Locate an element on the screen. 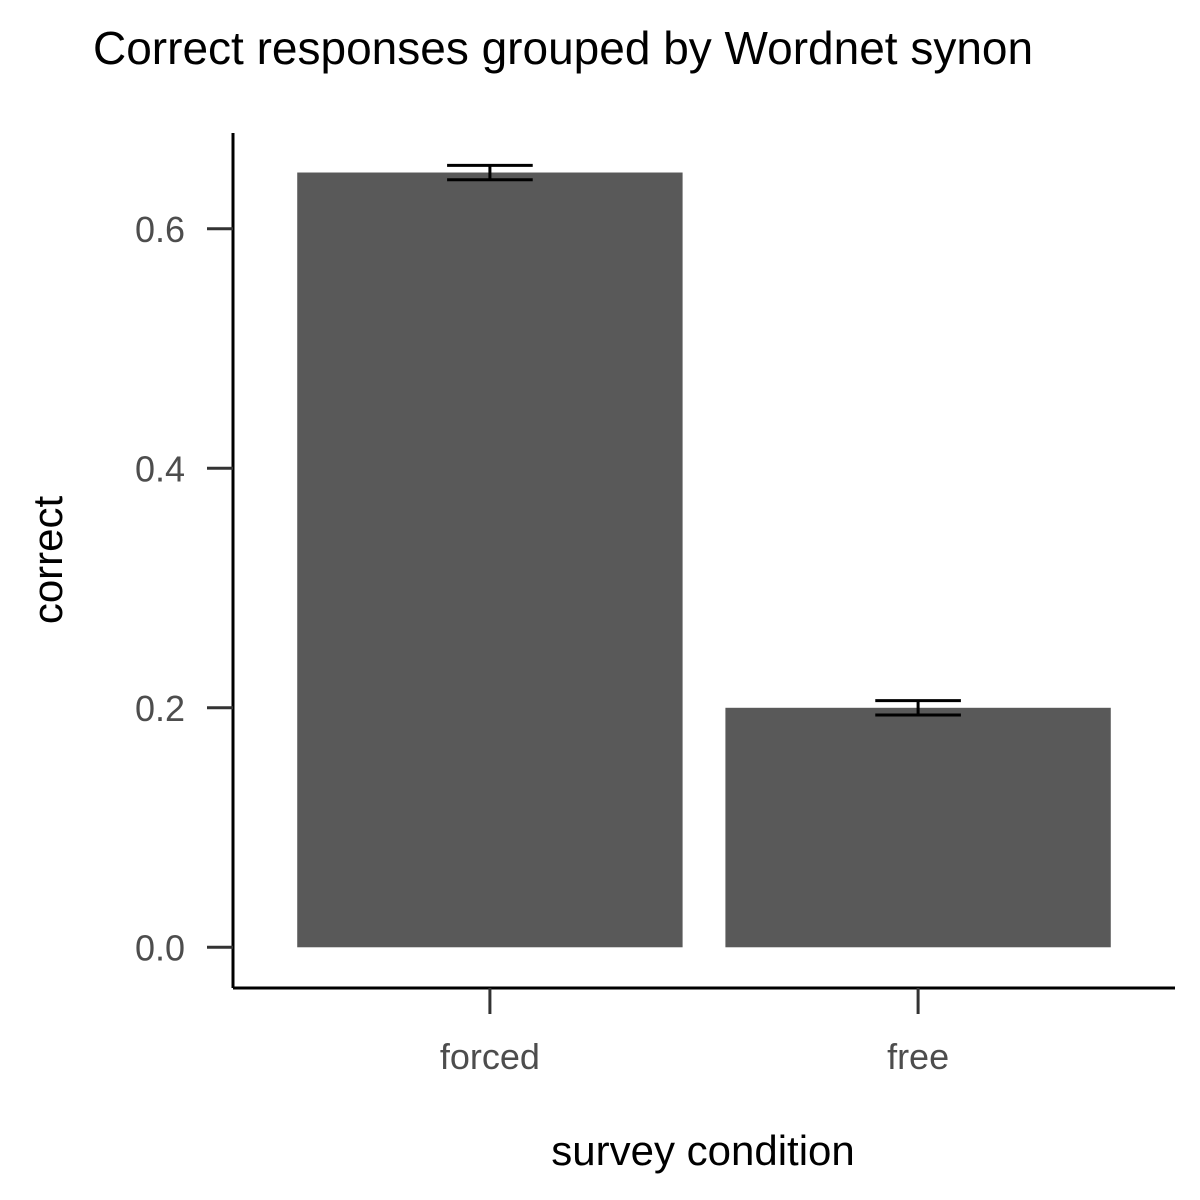  y-tick-label-0.4: 0.4 is located at coordinates (160, 468).